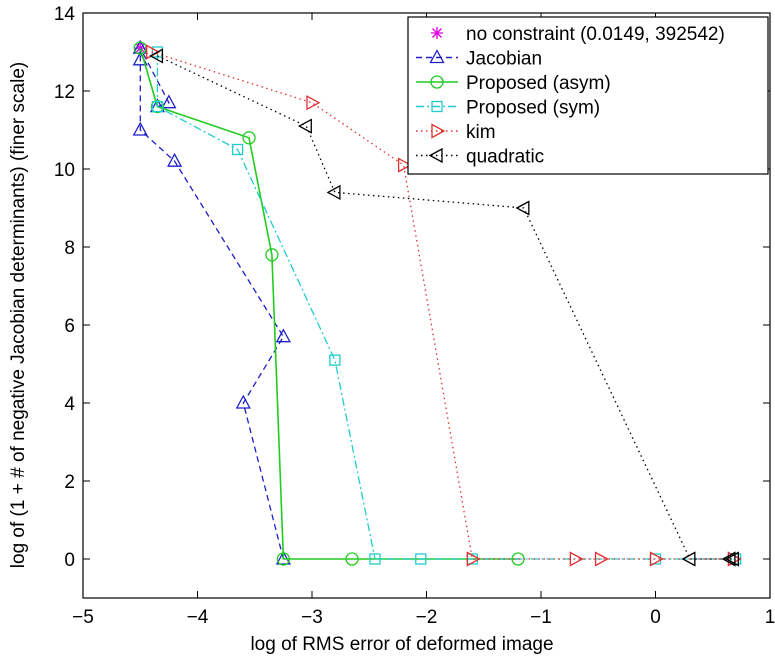 This screenshot has width=775, height=662. What do you see at coordinates (69, 248) in the screenshot?
I see `y-tick-label: 8` at bounding box center [69, 248].